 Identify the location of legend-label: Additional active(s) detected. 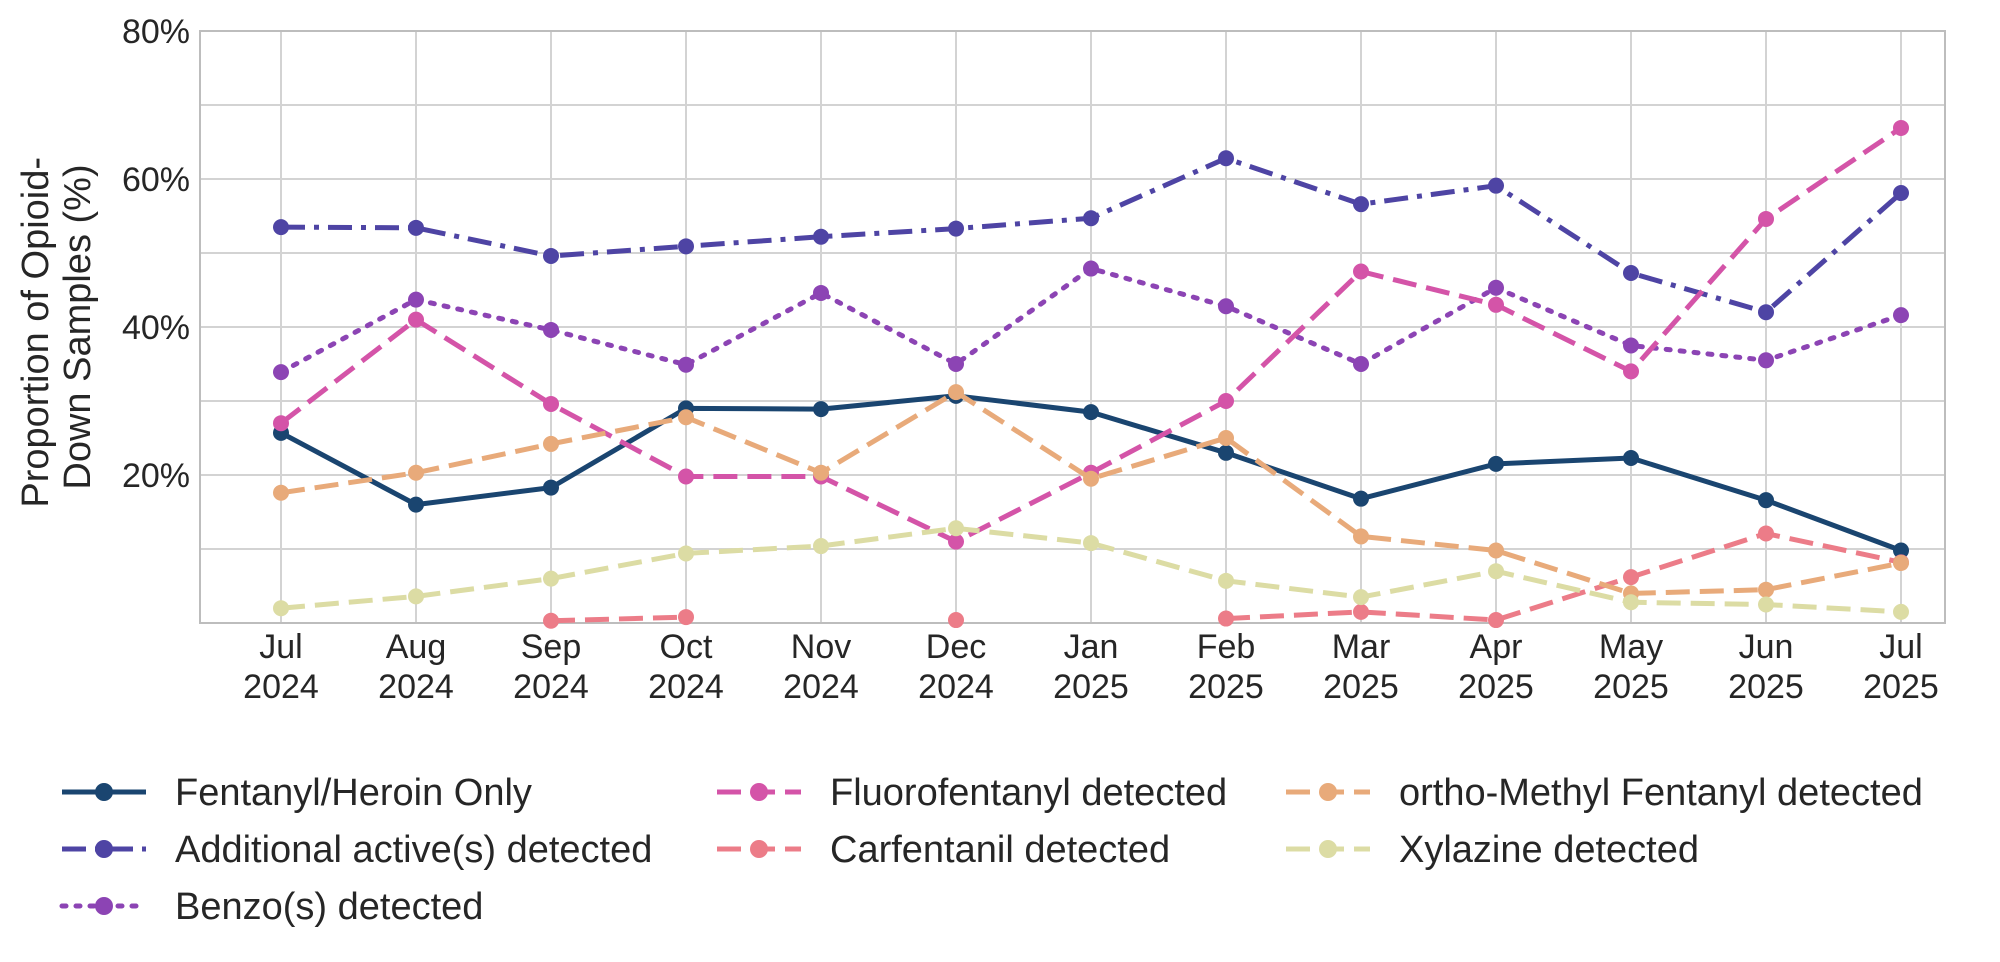
(413, 850).